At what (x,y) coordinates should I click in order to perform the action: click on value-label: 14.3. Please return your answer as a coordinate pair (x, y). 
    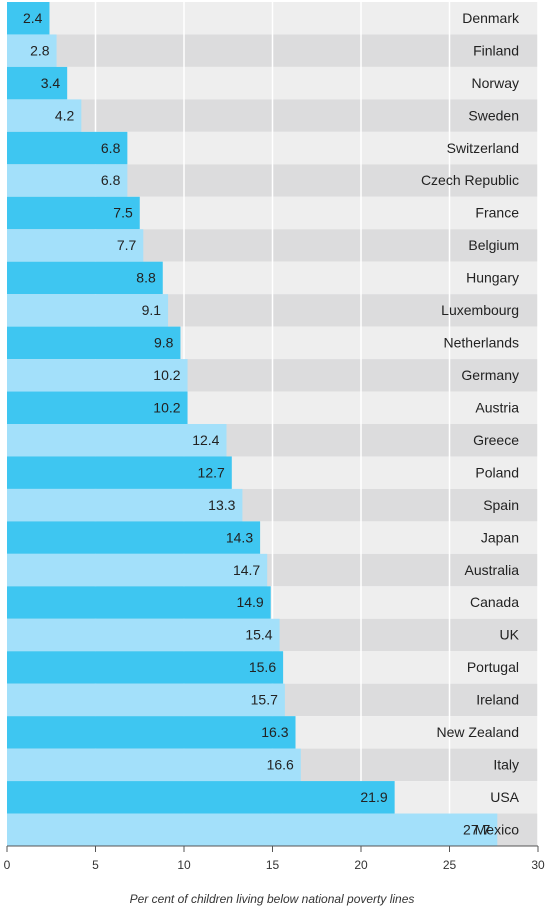
    Looking at the image, I should click on (239, 537).